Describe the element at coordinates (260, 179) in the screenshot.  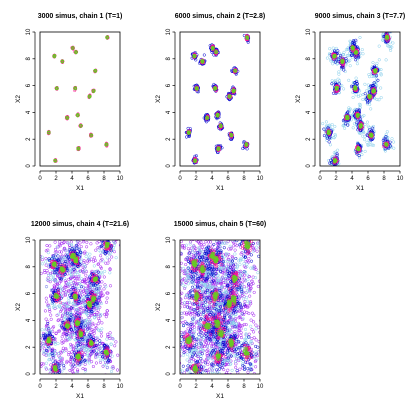
I see `x-tick-label: 10` at that location.